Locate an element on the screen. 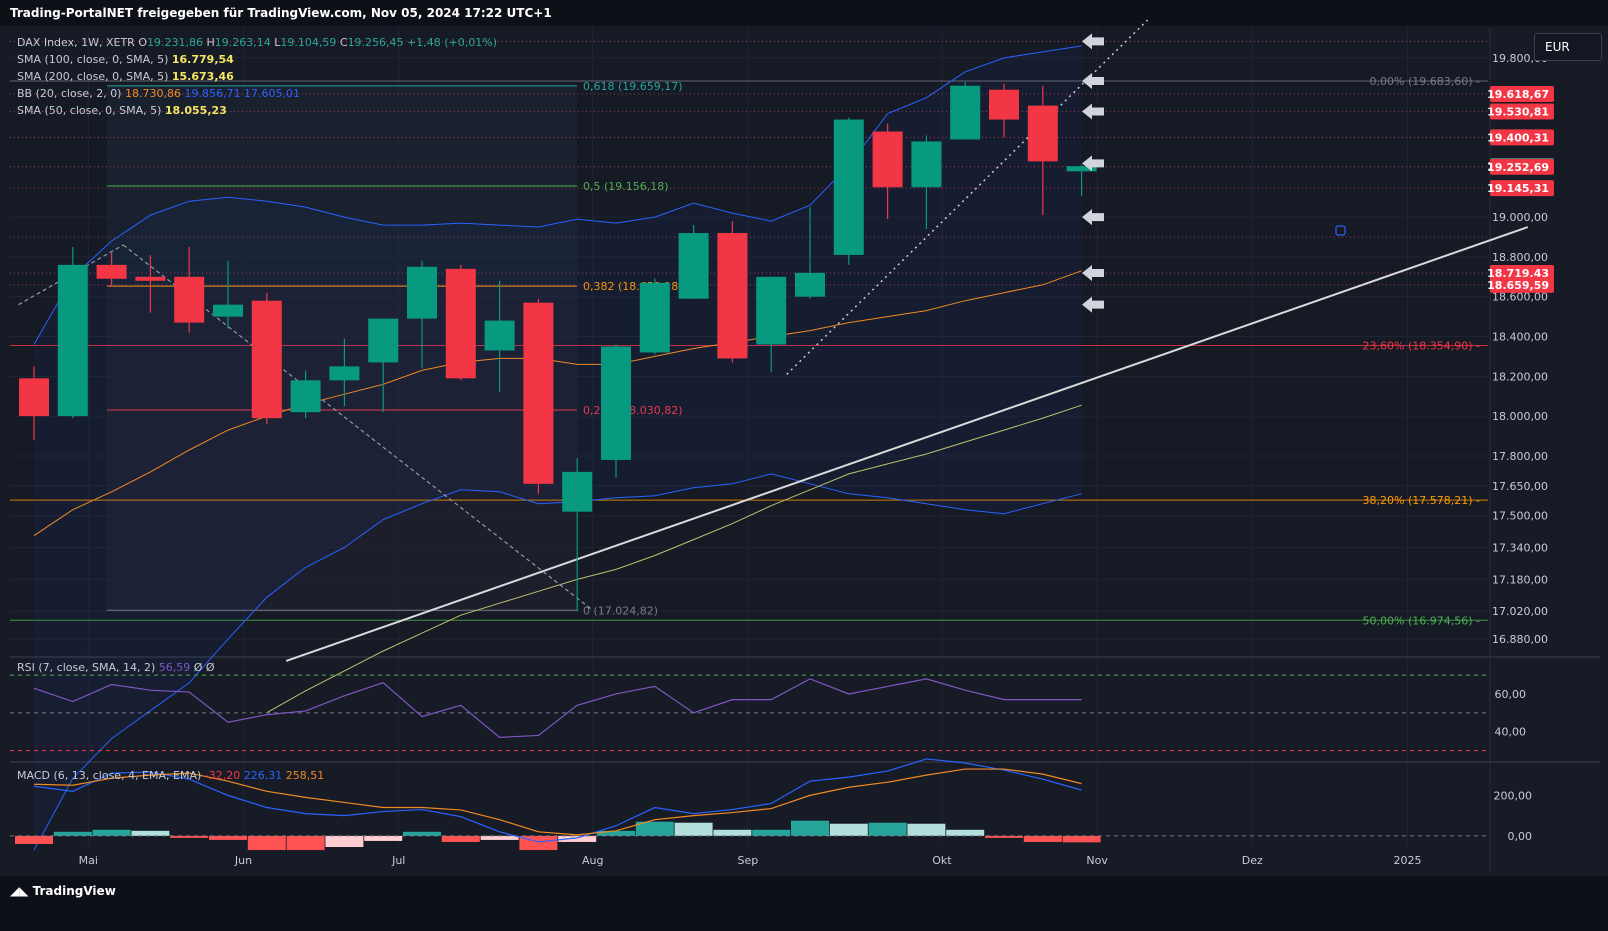  price-label-2: 19.400,31 is located at coordinates (1518, 137).